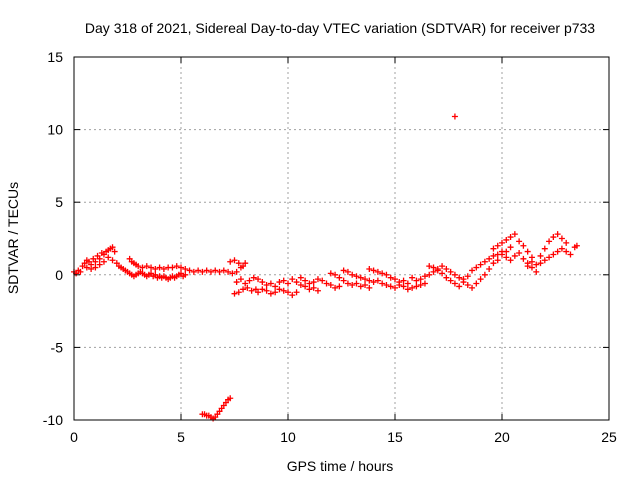 The width and height of the screenshot is (640, 480). I want to click on y-axis-label: SDTVAR / TECUs, so click(13, 238).